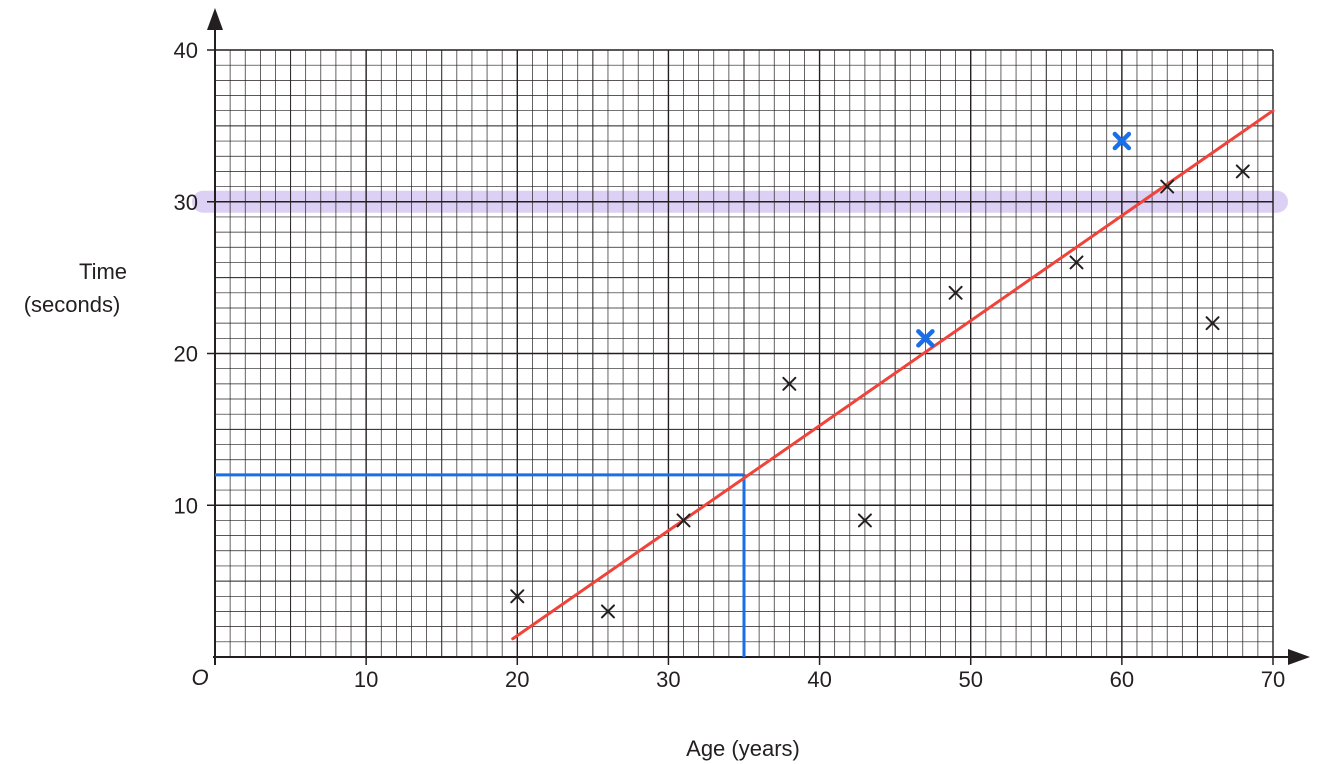 This screenshot has width=1319, height=764. Describe the element at coordinates (199, 677) in the screenshot. I see `origin-label: O` at that location.